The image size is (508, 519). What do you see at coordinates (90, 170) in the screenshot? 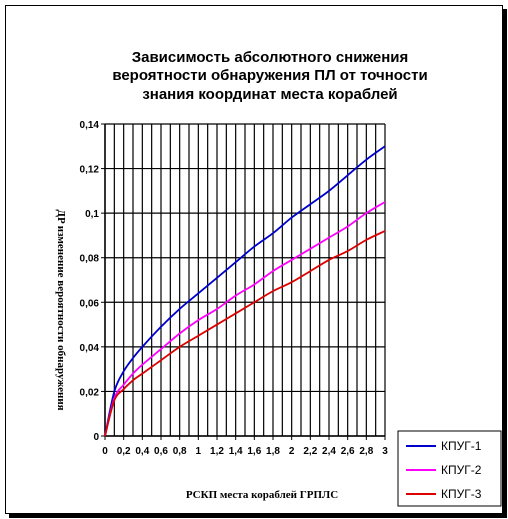
I see `y-tick-label: 0,12` at bounding box center [90, 170].